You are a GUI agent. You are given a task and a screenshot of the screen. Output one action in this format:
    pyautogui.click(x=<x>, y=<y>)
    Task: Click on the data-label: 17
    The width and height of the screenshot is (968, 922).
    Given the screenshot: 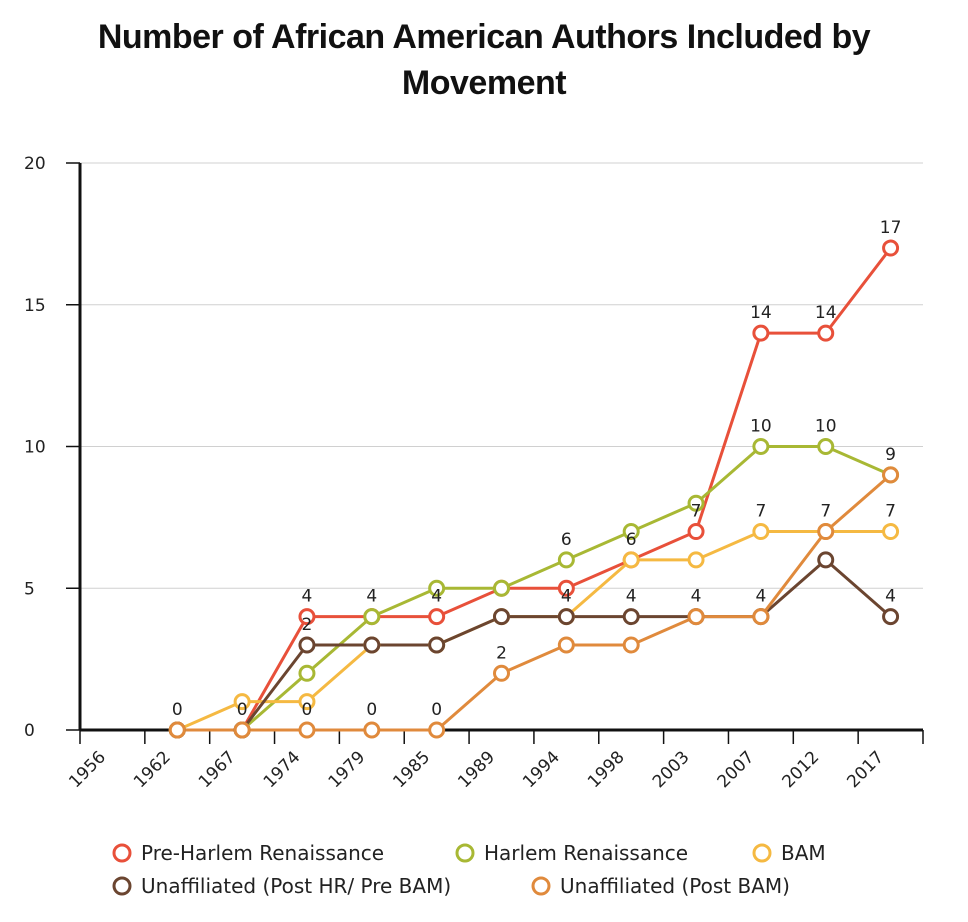 What is the action you would take?
    pyautogui.click(x=891, y=228)
    